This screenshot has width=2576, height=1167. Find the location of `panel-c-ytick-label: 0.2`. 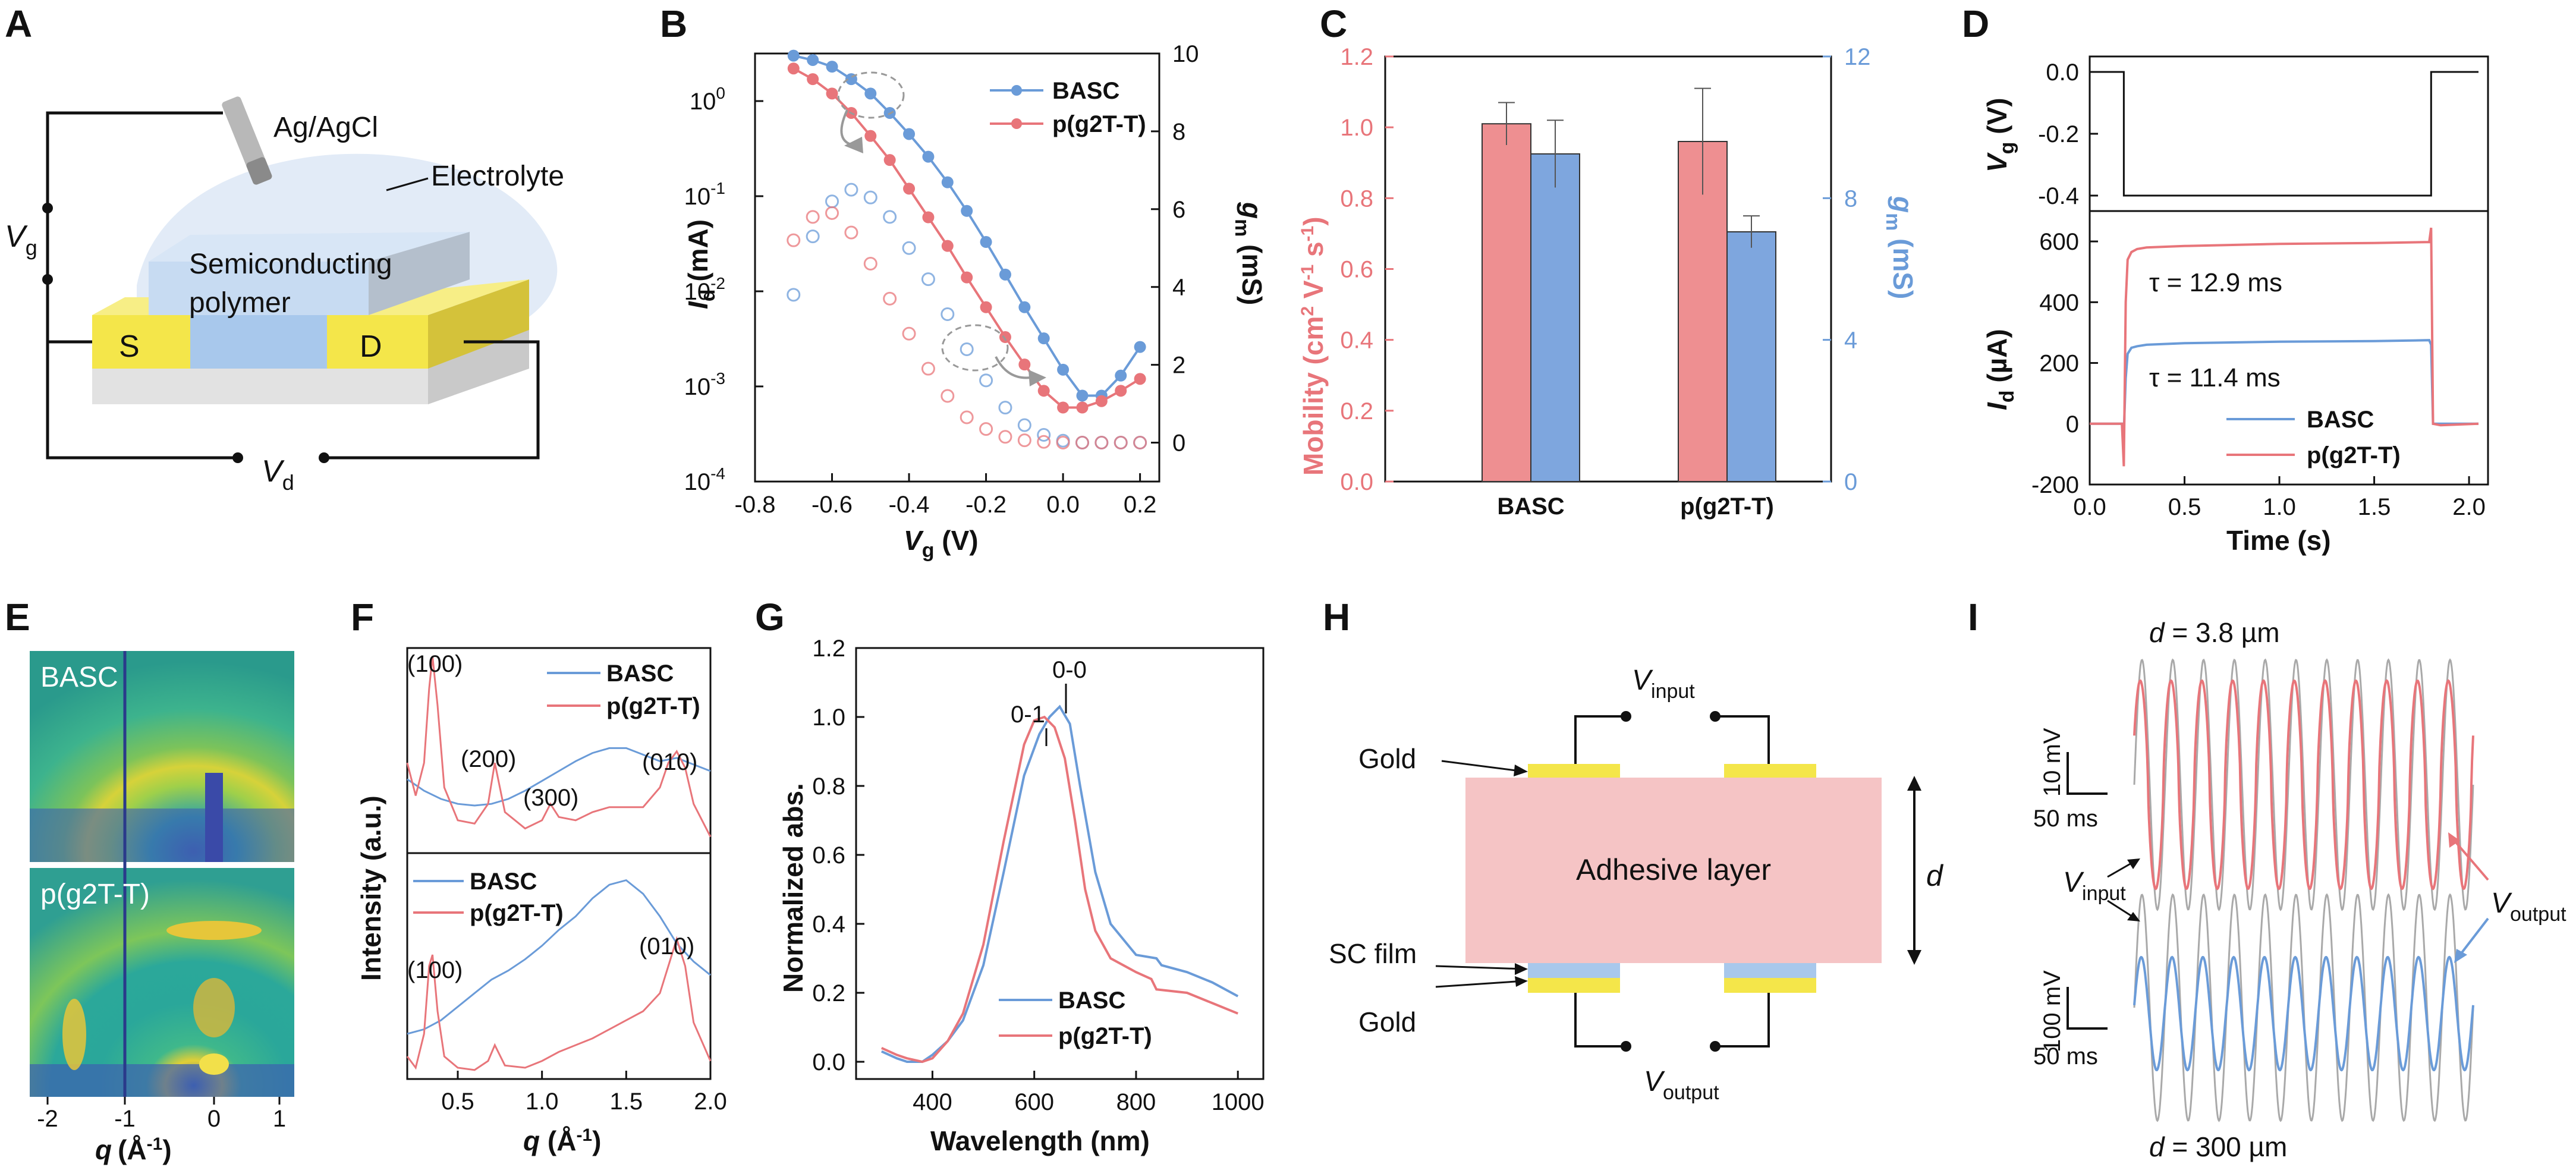

panel-c-ytick-label: 0.2 is located at coordinates (1356, 411).